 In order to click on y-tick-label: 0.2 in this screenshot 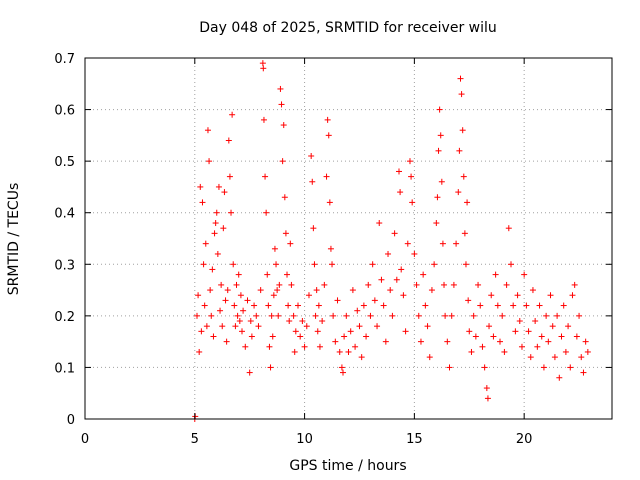, I will do `click(64, 317)`.